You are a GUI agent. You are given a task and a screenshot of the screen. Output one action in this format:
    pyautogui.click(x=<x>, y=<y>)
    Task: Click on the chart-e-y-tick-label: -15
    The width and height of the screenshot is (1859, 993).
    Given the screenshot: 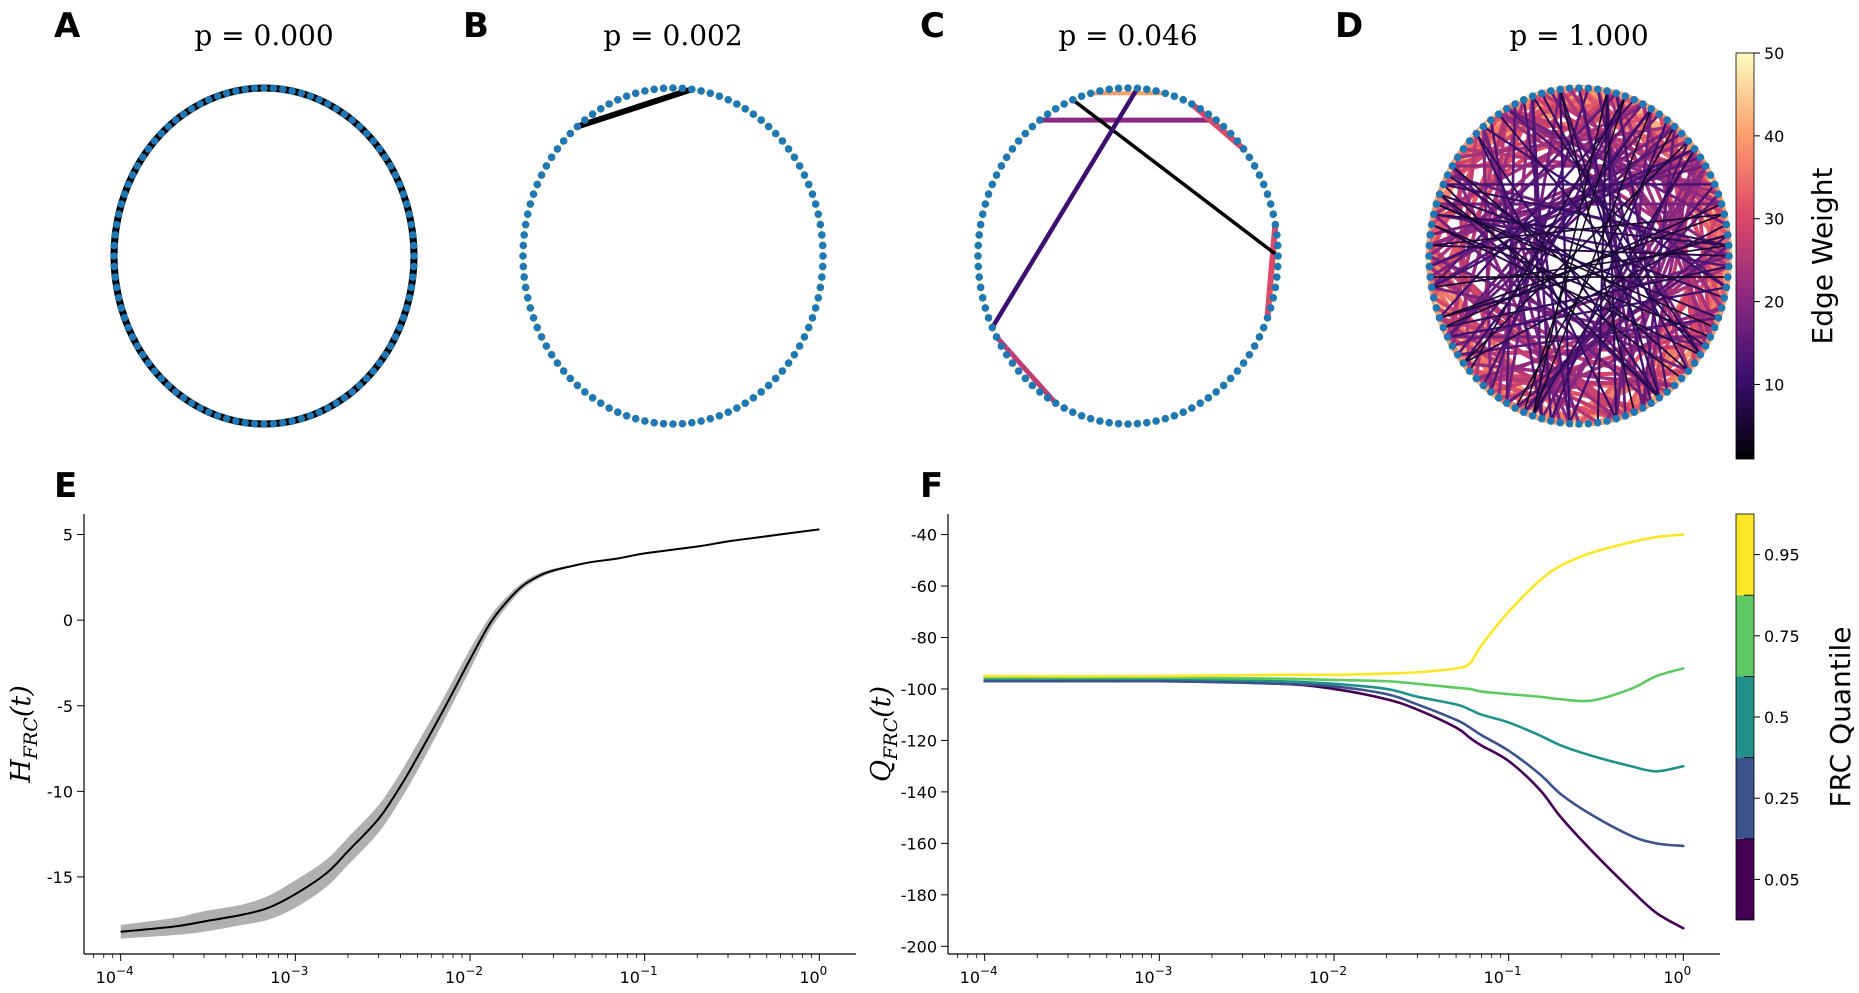 What is the action you would take?
    pyautogui.click(x=60, y=877)
    